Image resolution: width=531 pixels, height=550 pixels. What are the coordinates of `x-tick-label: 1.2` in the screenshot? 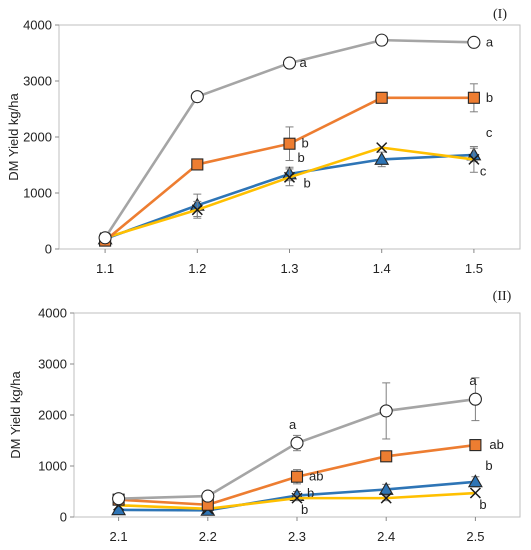 It's located at (197, 268).